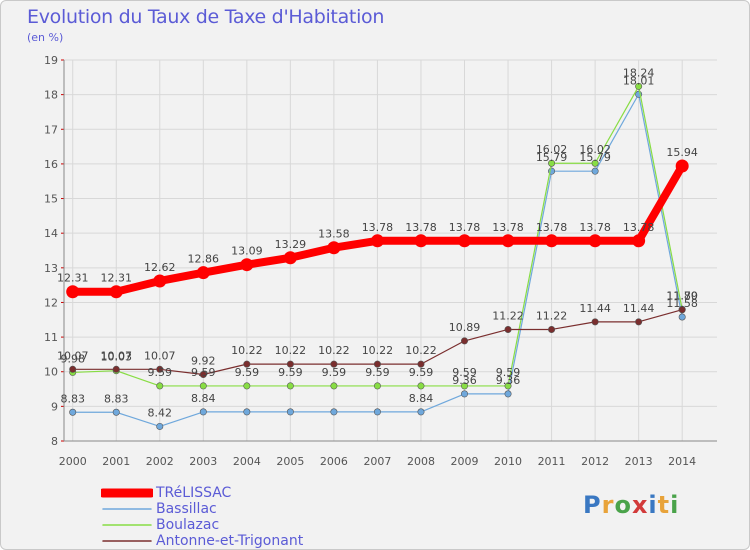 The height and width of the screenshot is (550, 750). What do you see at coordinates (230, 541) in the screenshot?
I see `legend-label: Antonne-et-Trigonant` at bounding box center [230, 541].